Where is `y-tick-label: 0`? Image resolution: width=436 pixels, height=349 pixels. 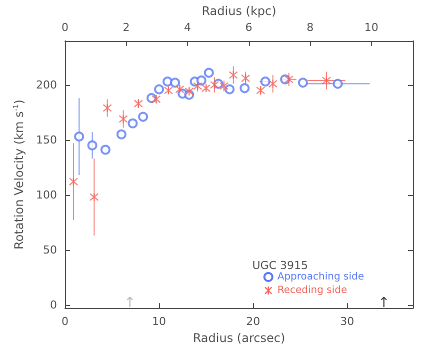 y-tick-label: 0 is located at coordinates (53, 305).